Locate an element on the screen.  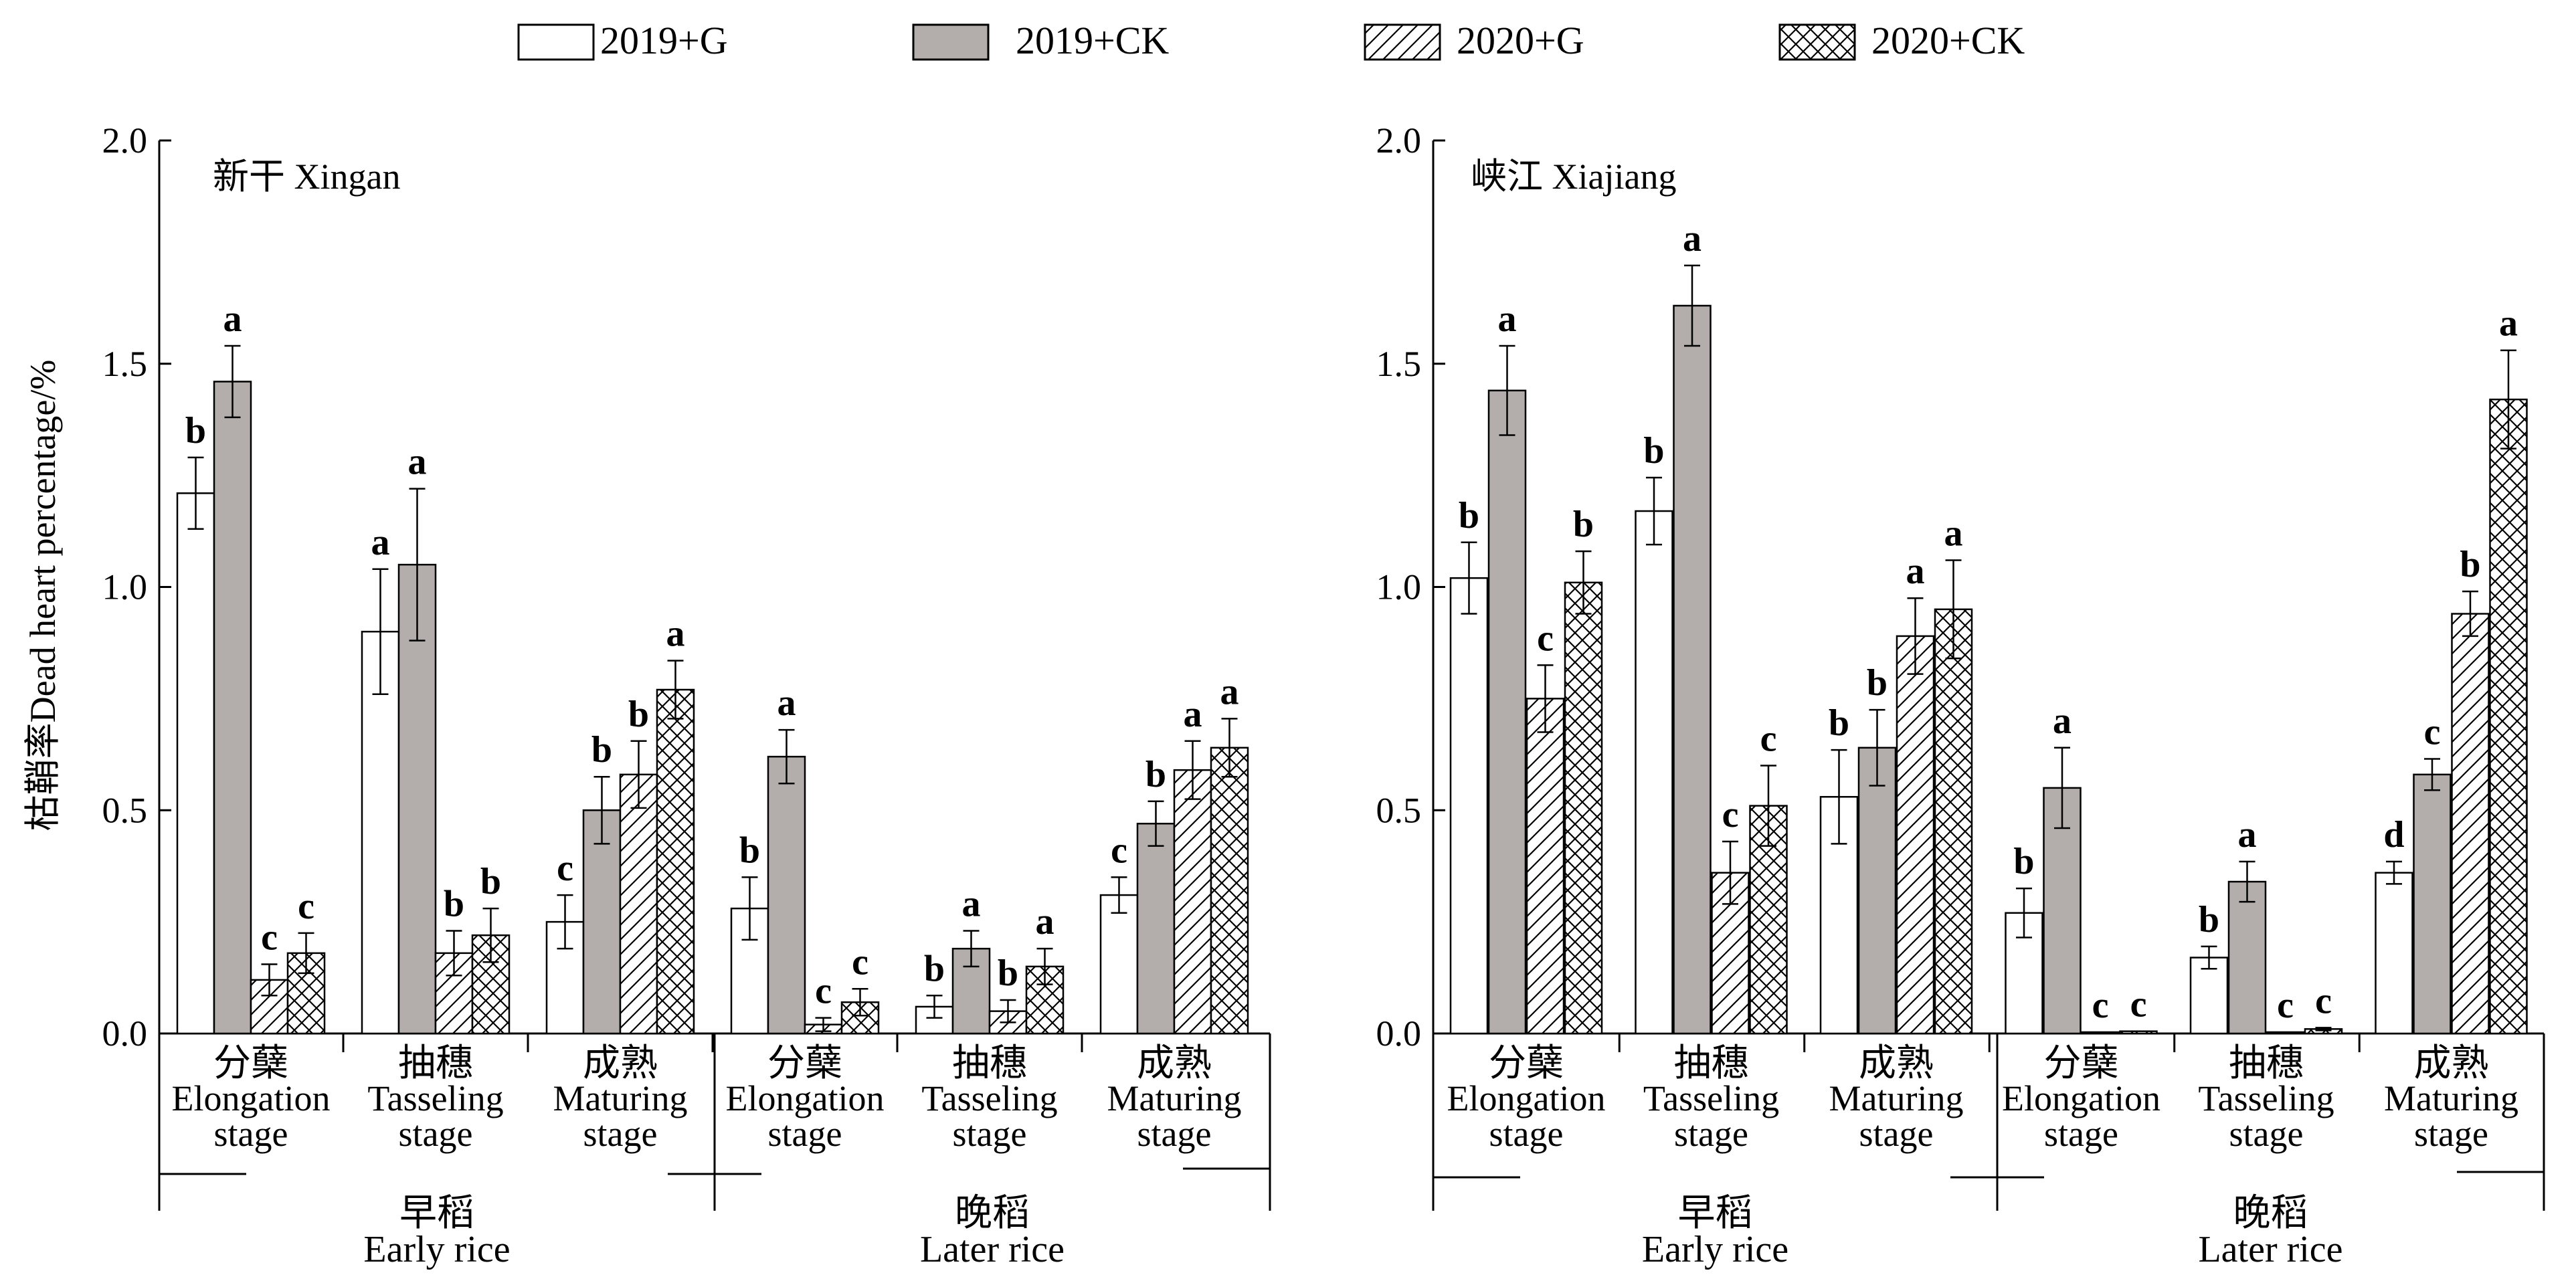
legend-label-2020-g: 2020+G is located at coordinates (1520, 40).